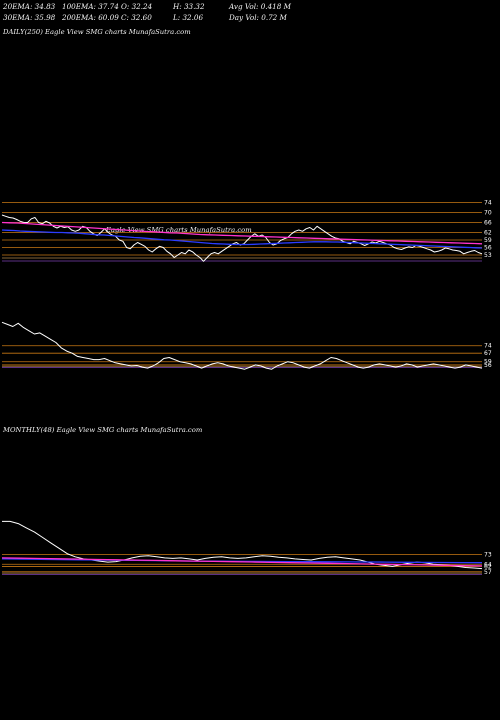  What do you see at coordinates (488, 240) in the screenshot?
I see `daily-price-tick-label-4: 59` at bounding box center [488, 240].